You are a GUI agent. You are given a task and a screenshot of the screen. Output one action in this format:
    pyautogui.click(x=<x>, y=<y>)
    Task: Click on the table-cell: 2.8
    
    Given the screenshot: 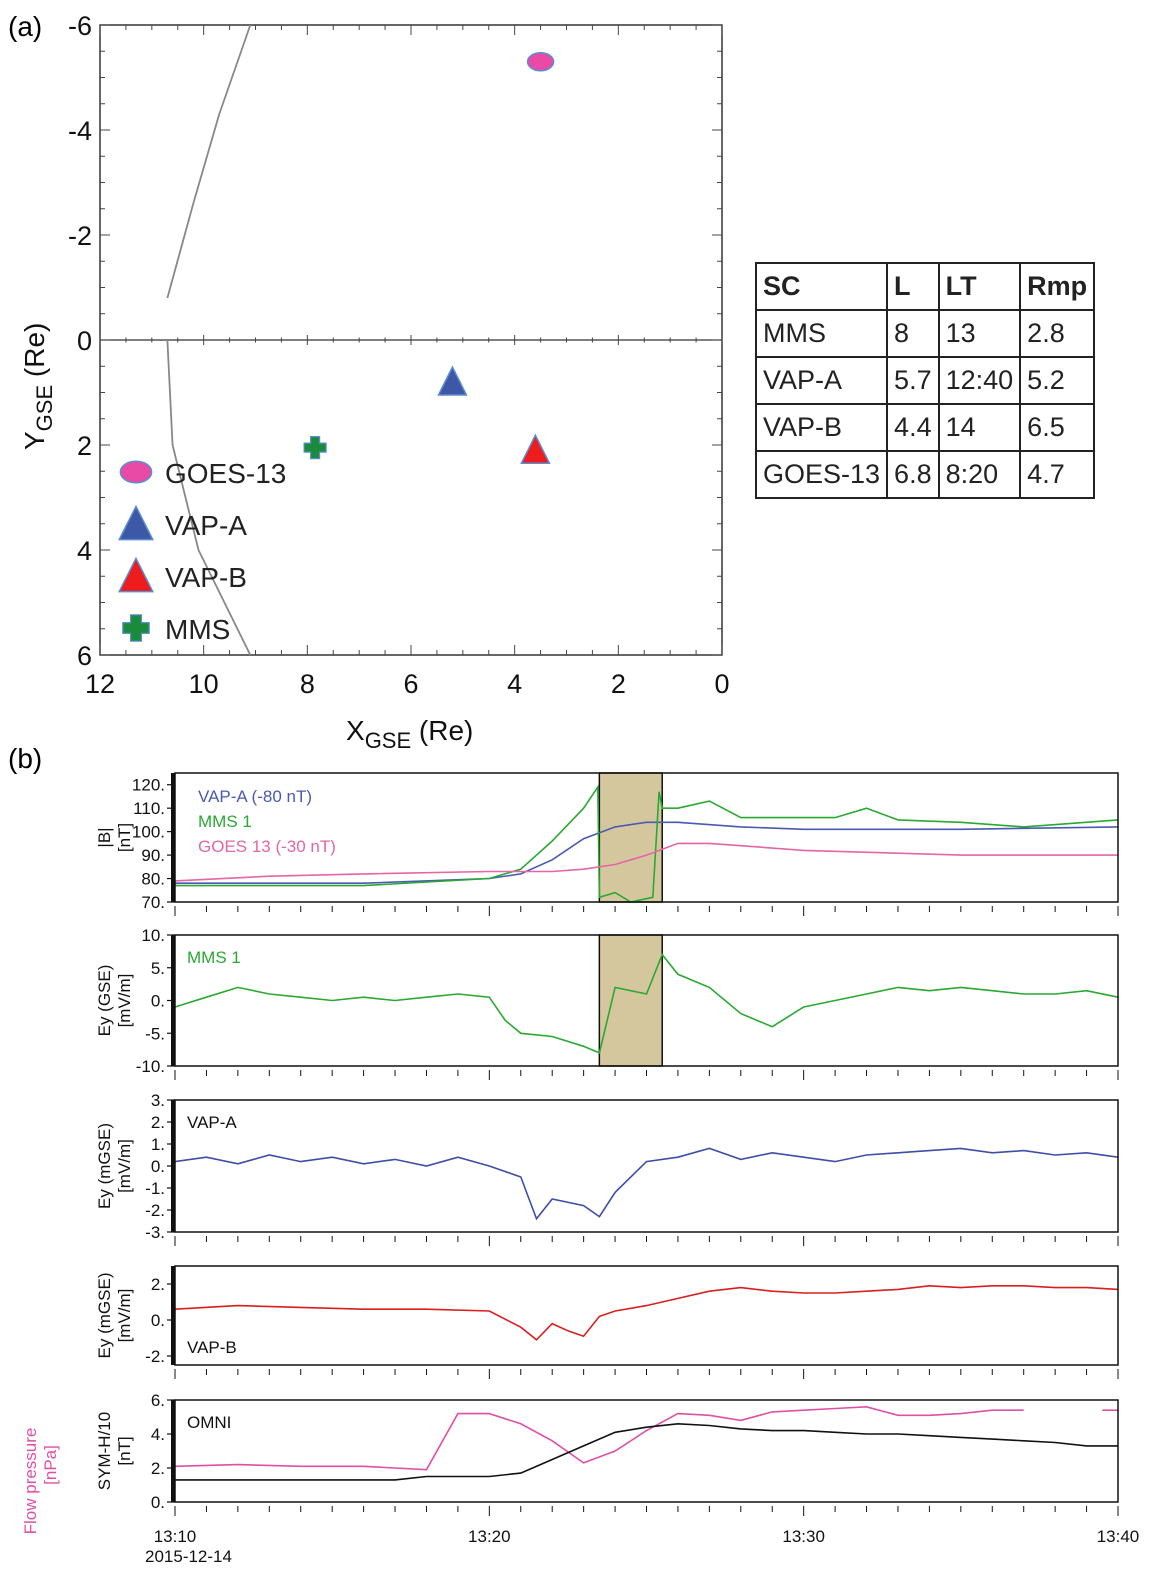 What is the action you would take?
    pyautogui.click(x=1057, y=333)
    